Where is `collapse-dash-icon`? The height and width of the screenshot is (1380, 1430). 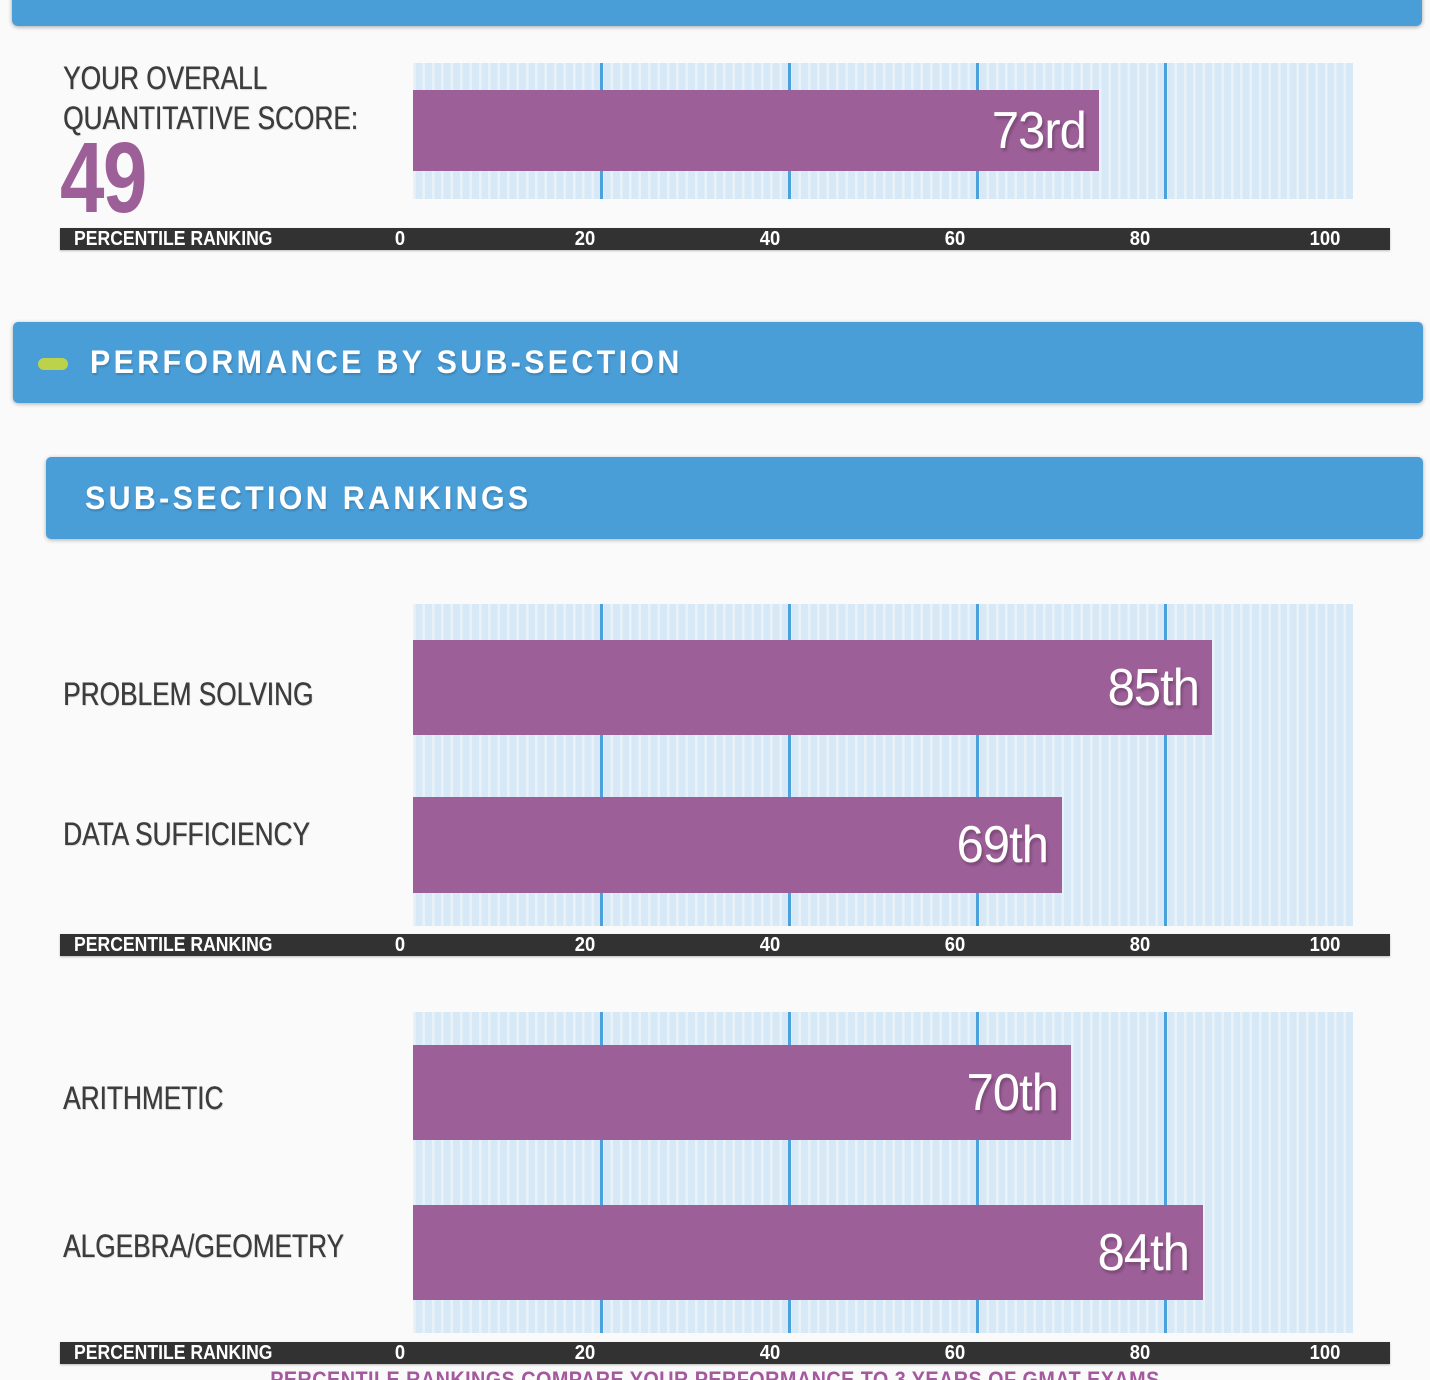
collapse-dash-icon is located at coordinates (53, 364).